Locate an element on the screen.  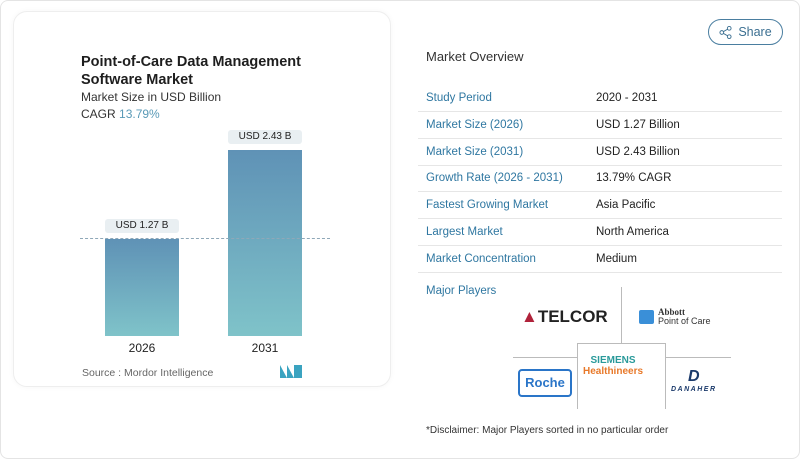
overview-row: Growth Rate (2026 - 2031) 13.79% CAGR is located at coordinates (600, 179).